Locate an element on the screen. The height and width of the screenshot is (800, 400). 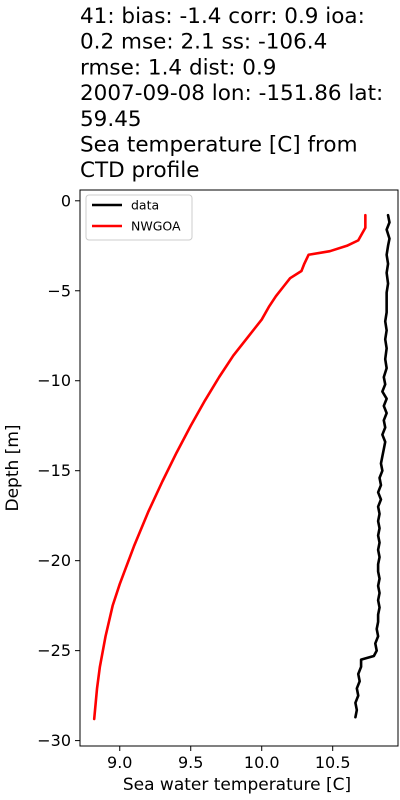
y-tick-label: −5 is located at coordinates (59, 290).